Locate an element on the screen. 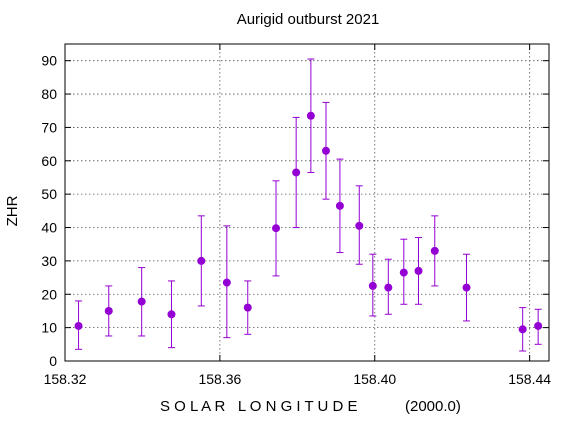 The image size is (583, 426). x-axis-label: S O L A R L O N G I T U D E (2000.0) is located at coordinates (310, 406).